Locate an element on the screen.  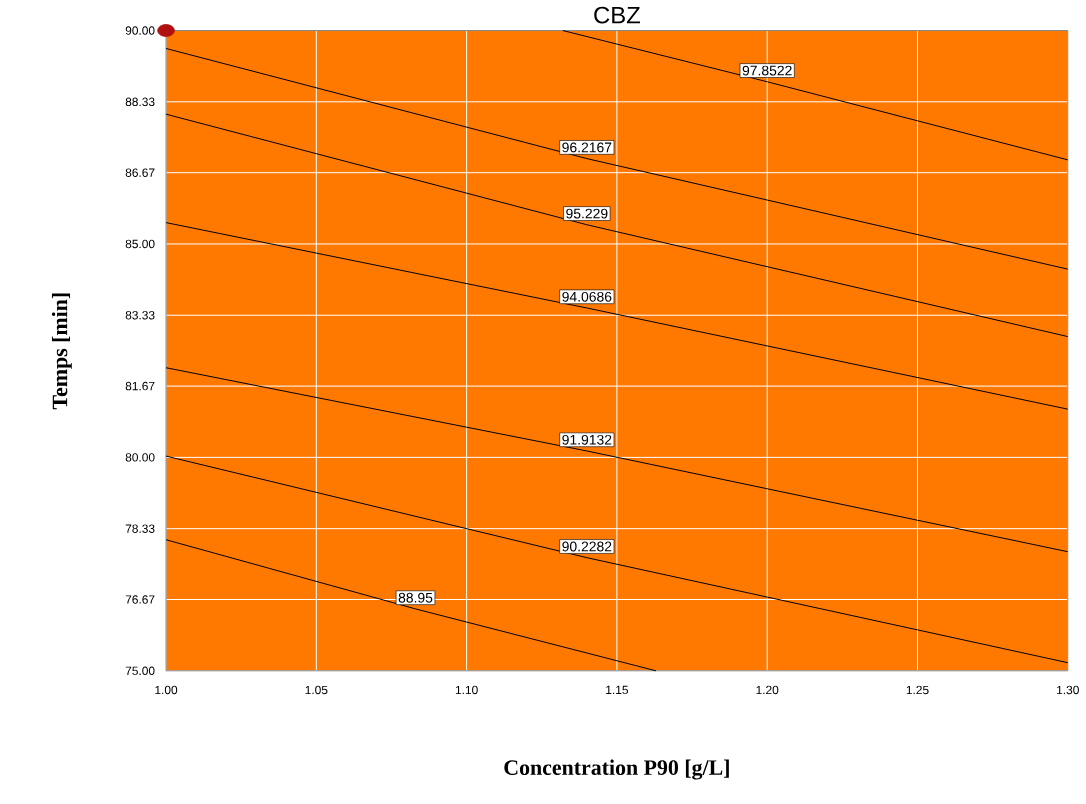
y-axis-title: Temps [min] is located at coordinates (61, 351).